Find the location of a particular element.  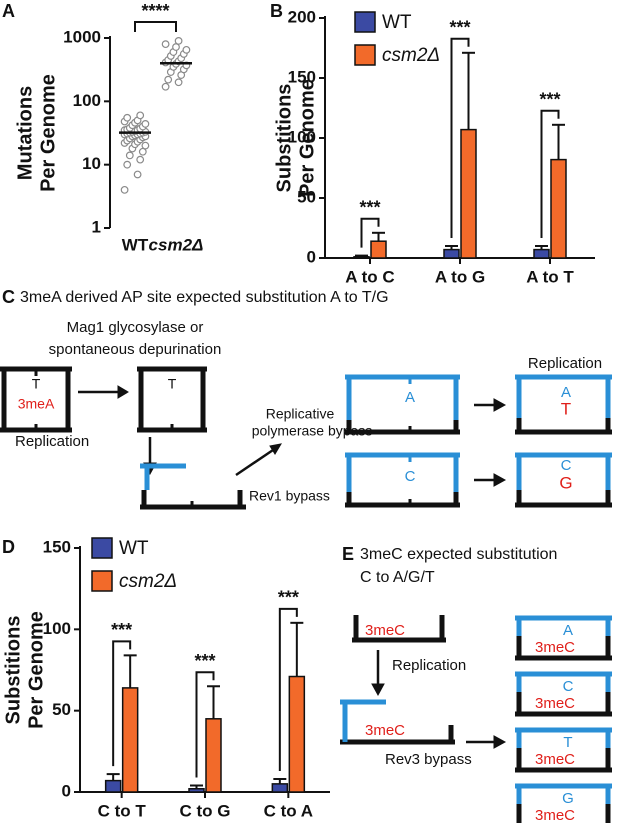

significance: **** is located at coordinates (155, 11).